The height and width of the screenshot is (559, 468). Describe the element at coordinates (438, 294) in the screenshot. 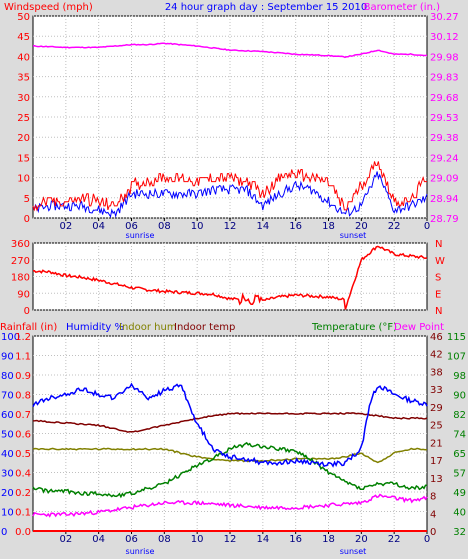

I see `compass-label: E` at that location.